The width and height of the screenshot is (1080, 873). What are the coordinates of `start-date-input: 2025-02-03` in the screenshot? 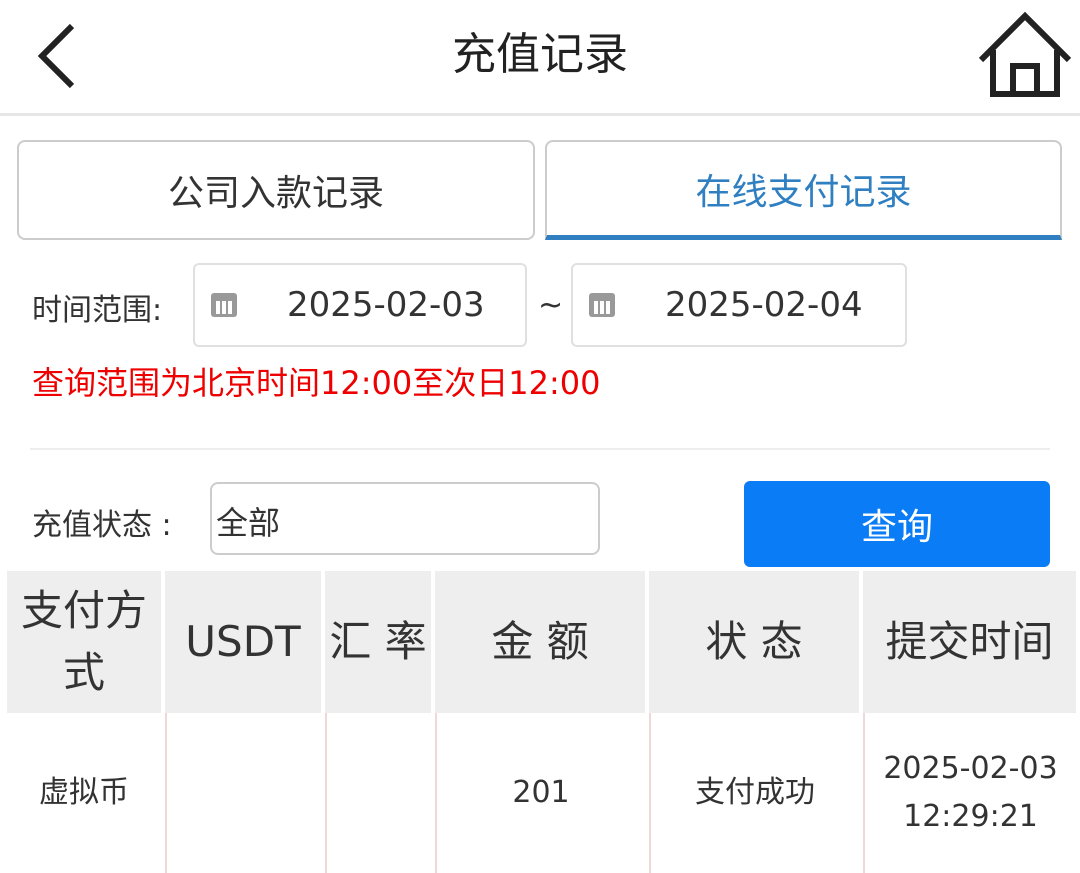 It's located at (360, 305).